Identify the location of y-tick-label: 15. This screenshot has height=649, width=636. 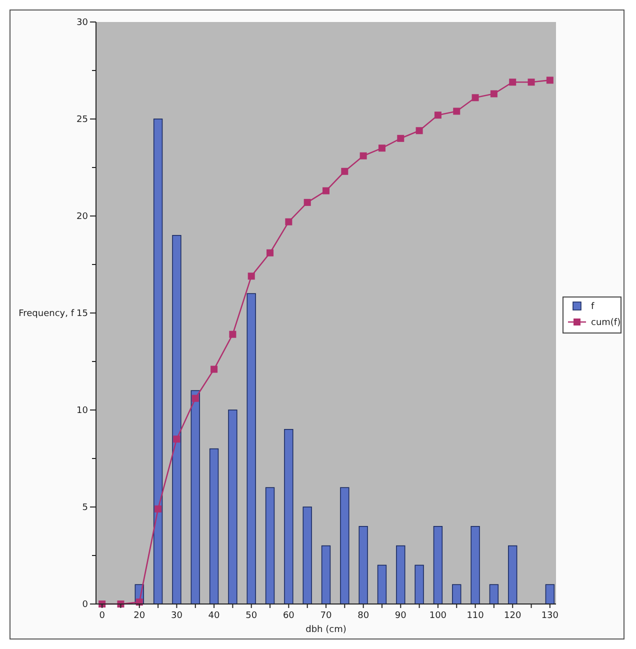
(82, 314).